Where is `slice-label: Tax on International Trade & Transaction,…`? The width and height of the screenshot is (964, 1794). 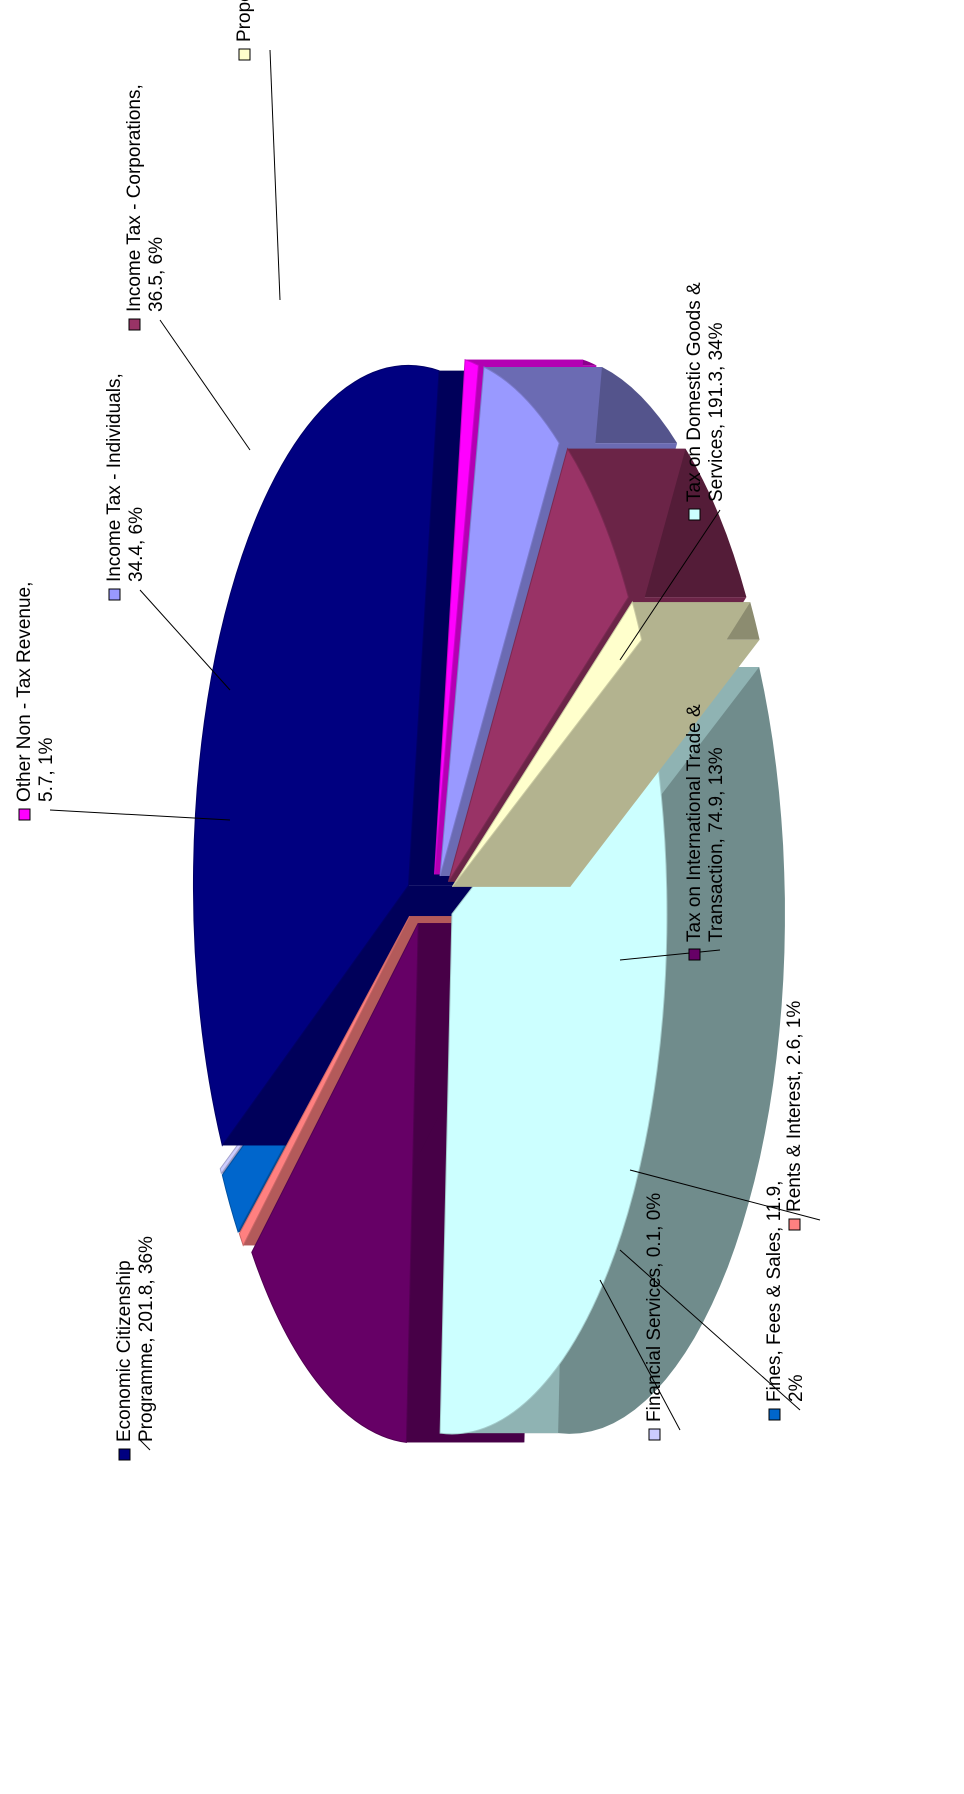 slice-label: Tax on International Trade & Transaction,… is located at coordinates (673, 832).